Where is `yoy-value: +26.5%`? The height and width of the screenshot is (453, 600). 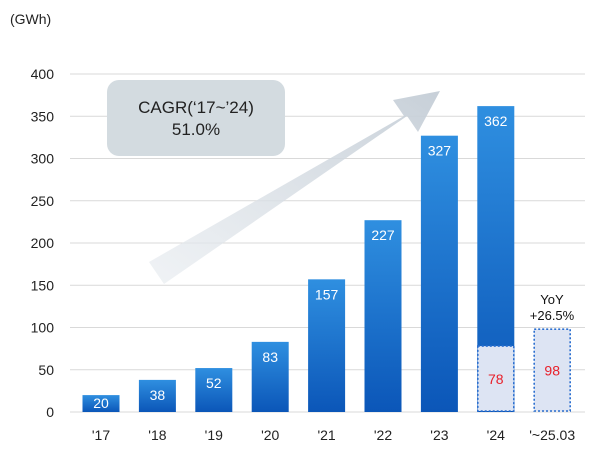
yoy-value: +26.5% is located at coordinates (552, 315).